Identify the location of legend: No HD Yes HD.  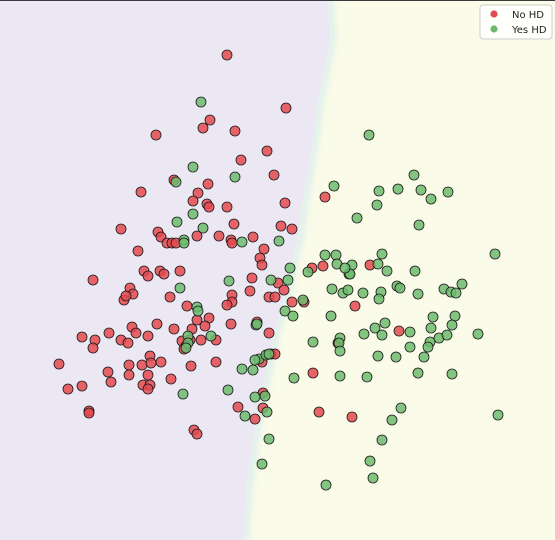
(516, 22).